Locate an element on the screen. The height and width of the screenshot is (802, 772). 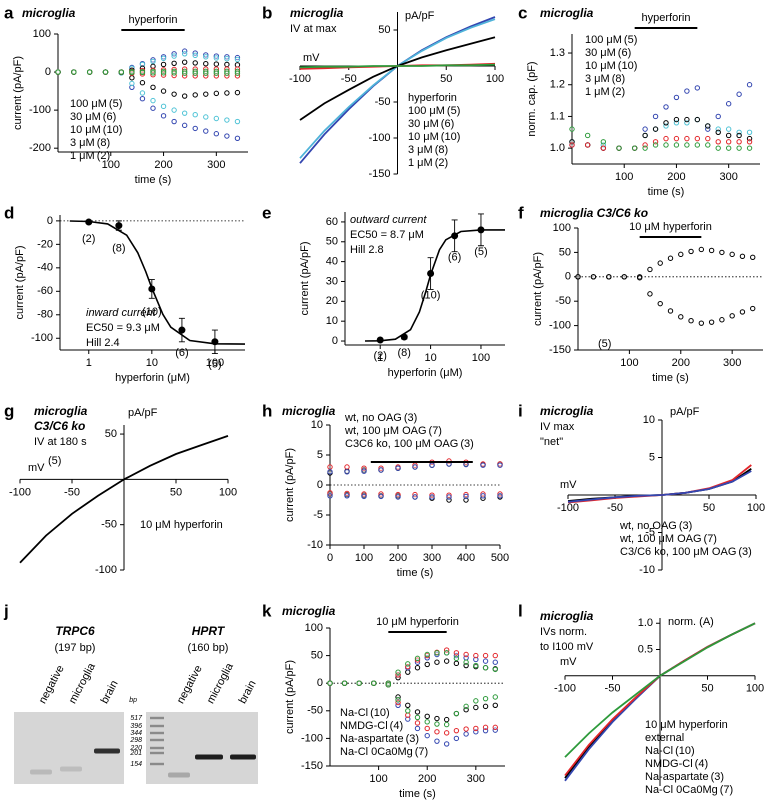
panel-letter: d is located at coordinates (9, 212).